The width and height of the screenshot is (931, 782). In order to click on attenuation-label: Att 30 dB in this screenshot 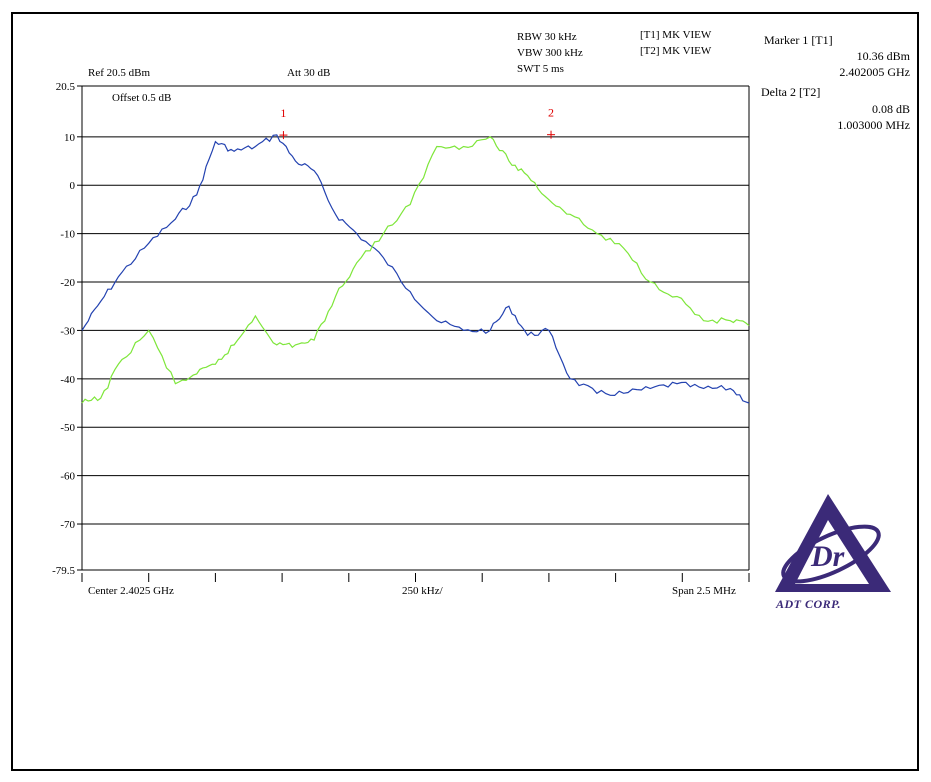, I will do `click(309, 73)`.